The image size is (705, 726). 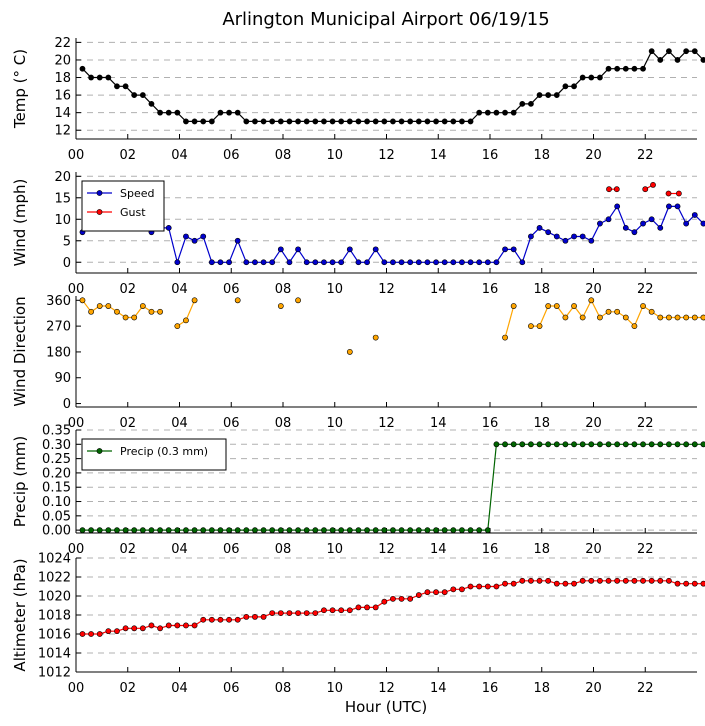 I want to click on legend-box, so click(x=123, y=206).